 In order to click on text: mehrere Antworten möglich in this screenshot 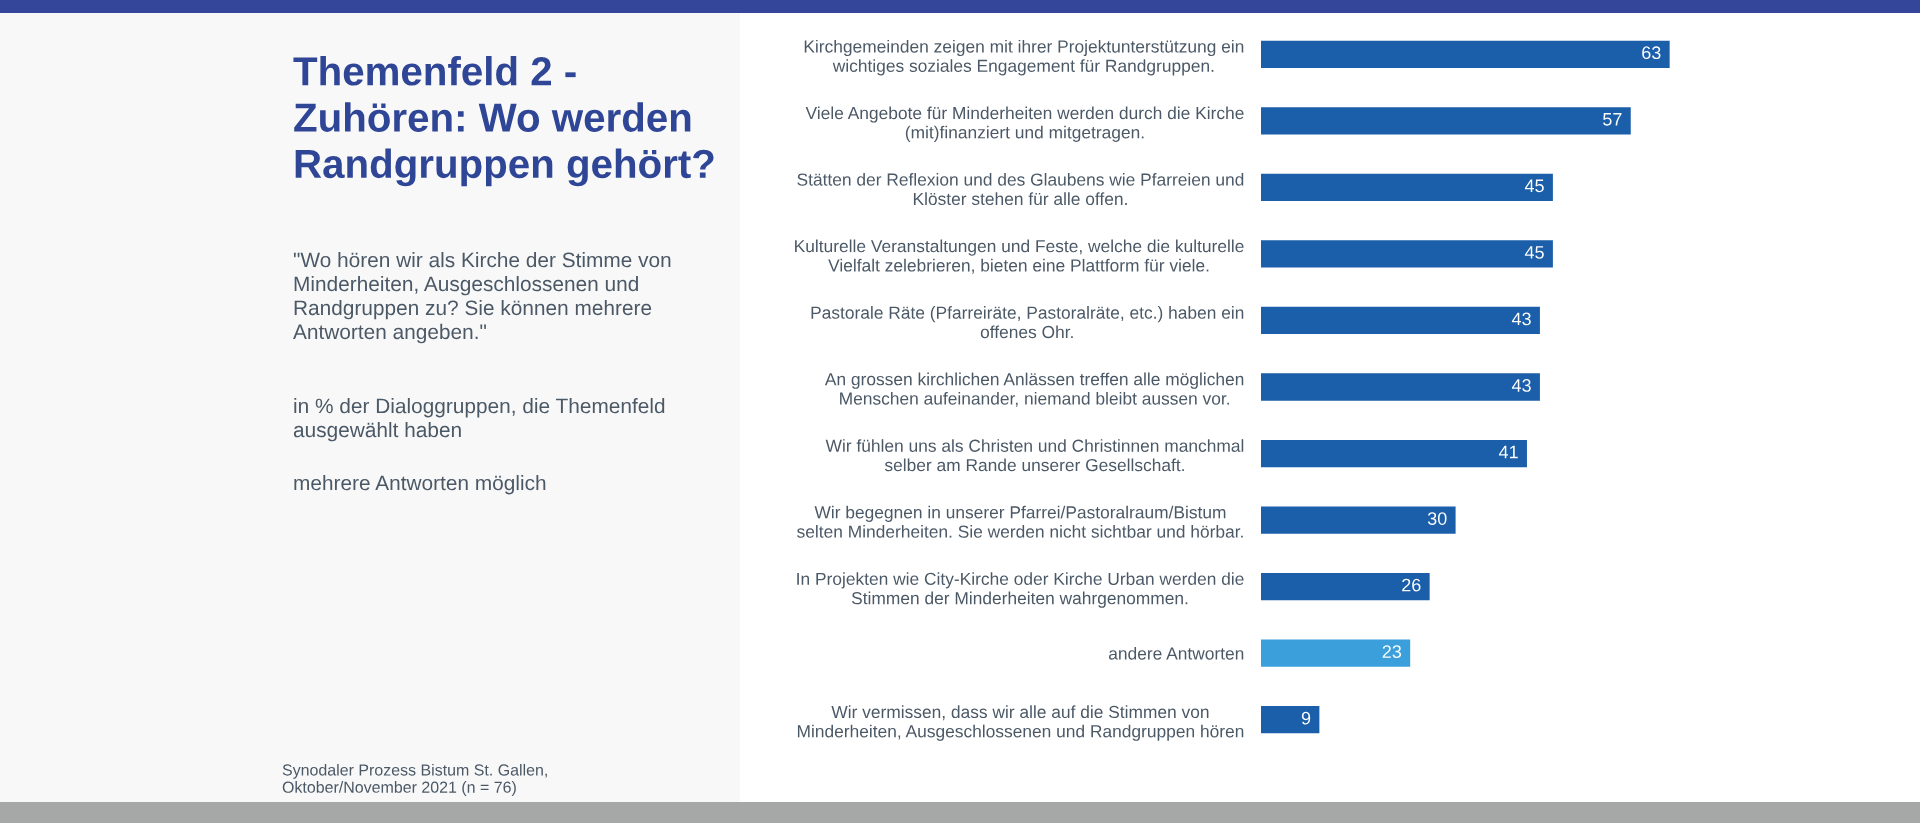, I will do `click(420, 485)`.